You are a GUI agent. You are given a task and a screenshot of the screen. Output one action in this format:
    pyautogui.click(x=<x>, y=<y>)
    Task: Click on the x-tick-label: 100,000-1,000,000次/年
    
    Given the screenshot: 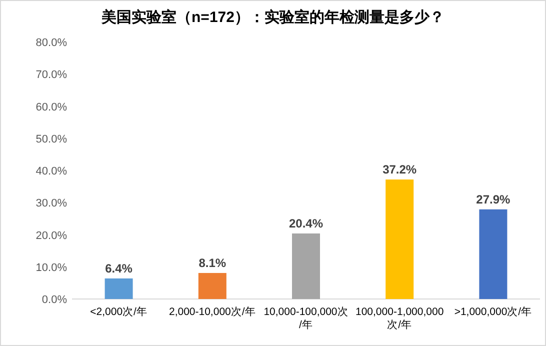 What is the action you would take?
    pyautogui.click(x=400, y=318)
    